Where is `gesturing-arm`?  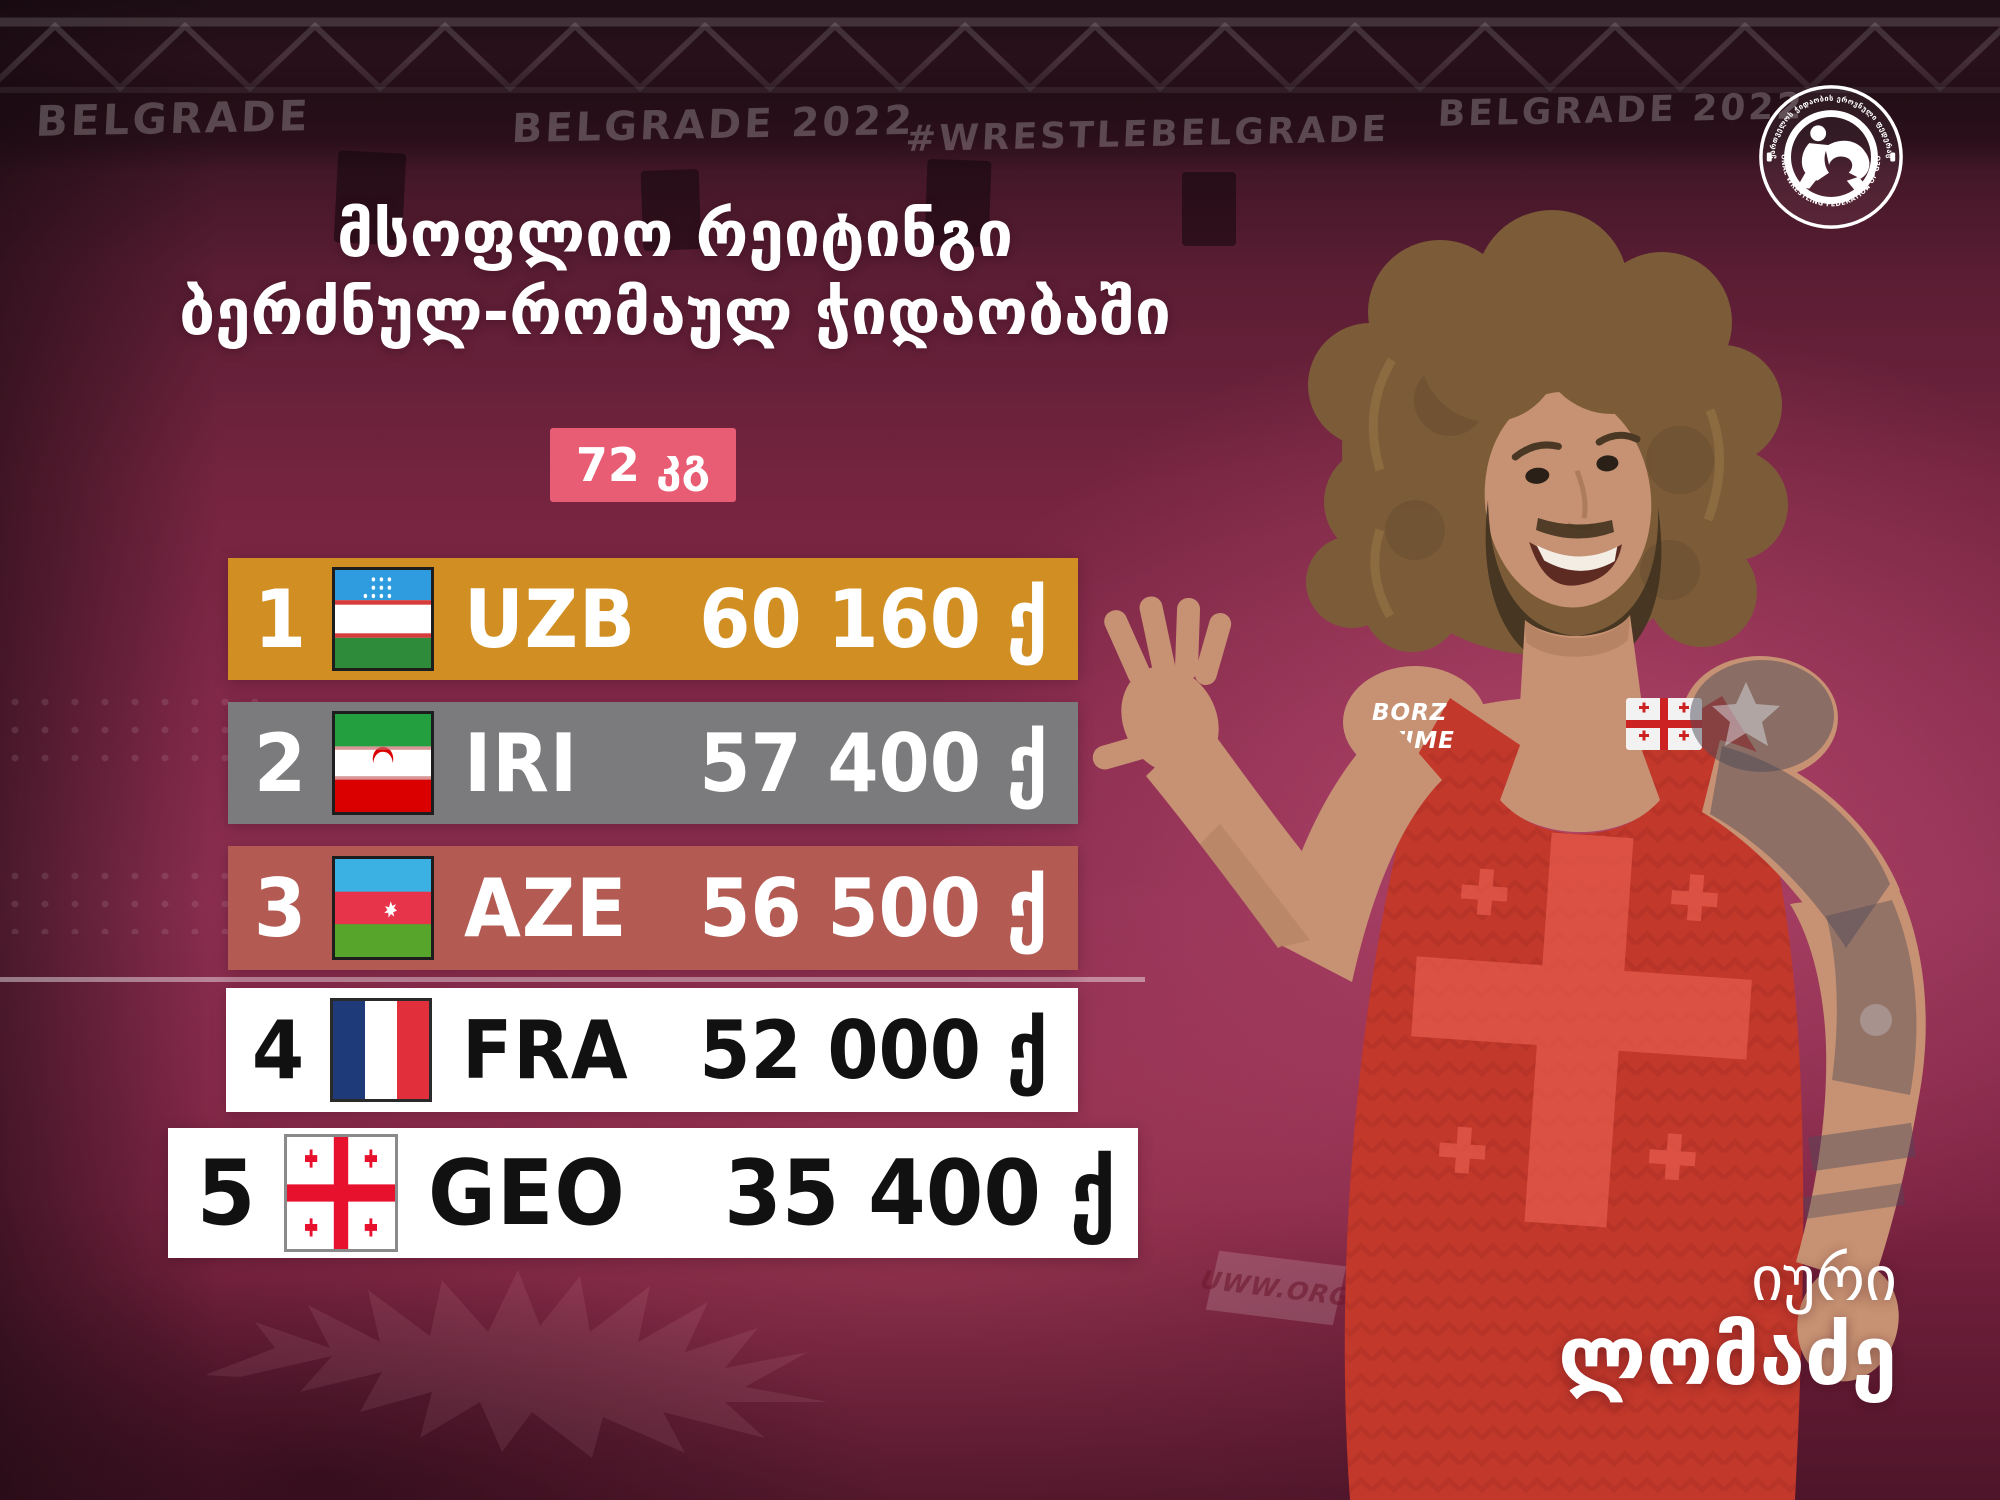 gesturing-arm is located at coordinates (1267, 789).